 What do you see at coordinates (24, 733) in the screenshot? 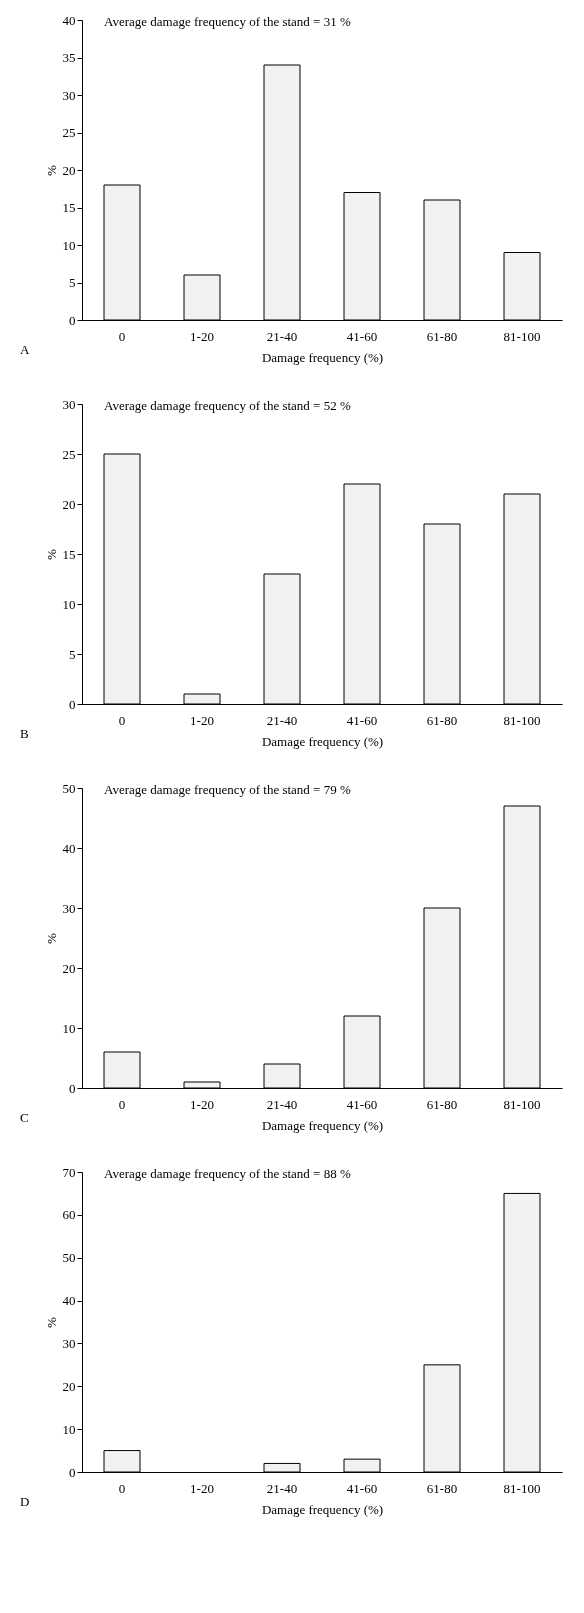
I see `text: B` at bounding box center [24, 733].